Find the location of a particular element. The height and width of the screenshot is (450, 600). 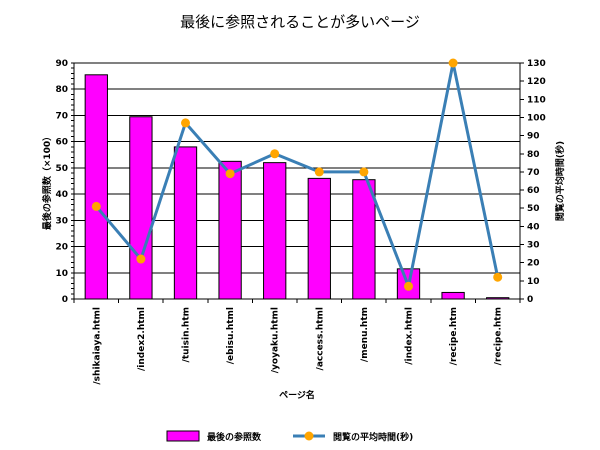

chart-title: 最後に参照されることが多いページ is located at coordinates (300, 22).